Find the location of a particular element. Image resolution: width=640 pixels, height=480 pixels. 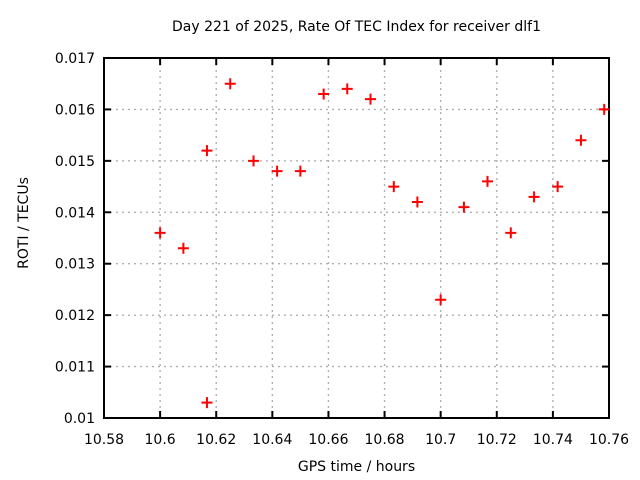

y-tick-label: 0.012 is located at coordinates (75, 316).